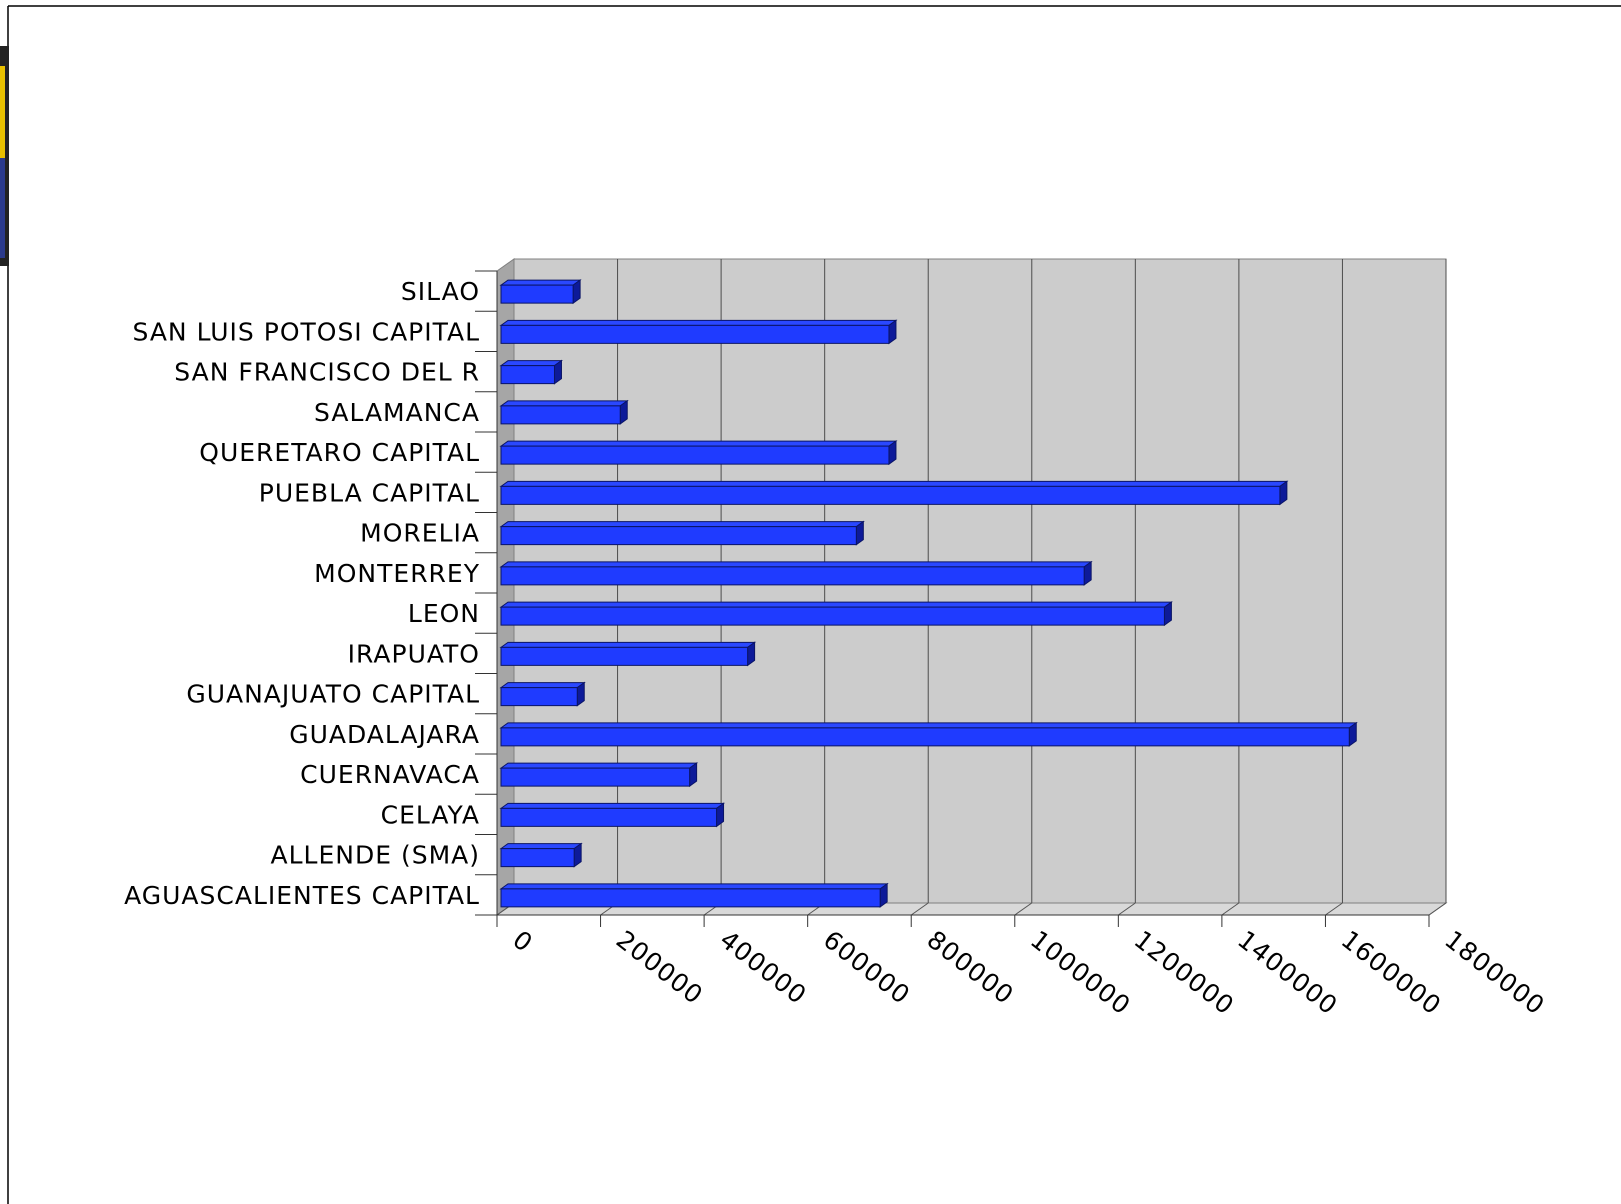 Image resolution: width=1621 pixels, height=1204 pixels. I want to click on x-tick-label: 200000, so click(660, 967).